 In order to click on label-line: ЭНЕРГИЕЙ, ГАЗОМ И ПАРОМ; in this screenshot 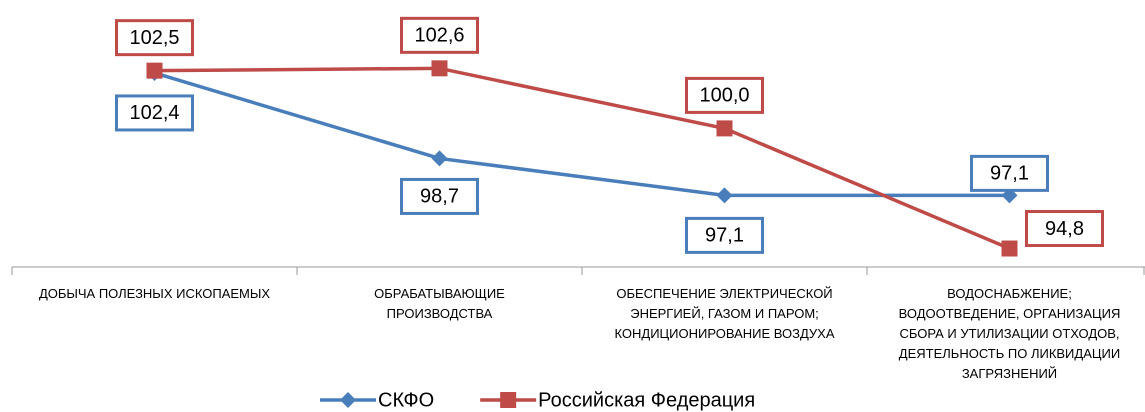, I will do `click(724, 313)`.